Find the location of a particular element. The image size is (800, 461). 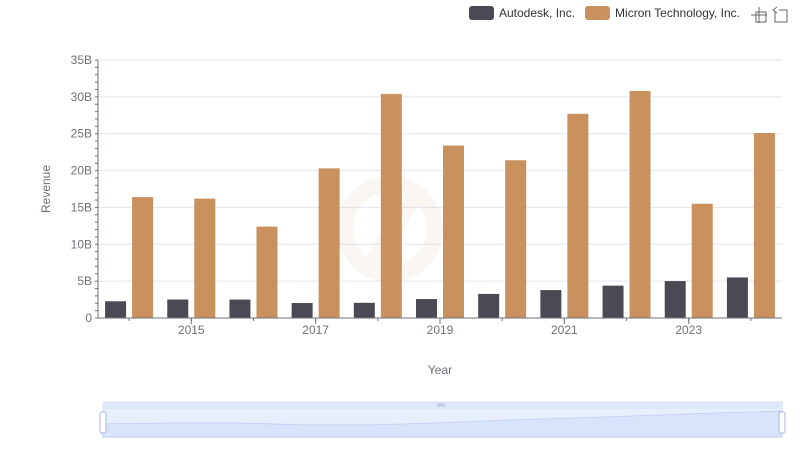

bar-micron-2022 is located at coordinates (640, 204).